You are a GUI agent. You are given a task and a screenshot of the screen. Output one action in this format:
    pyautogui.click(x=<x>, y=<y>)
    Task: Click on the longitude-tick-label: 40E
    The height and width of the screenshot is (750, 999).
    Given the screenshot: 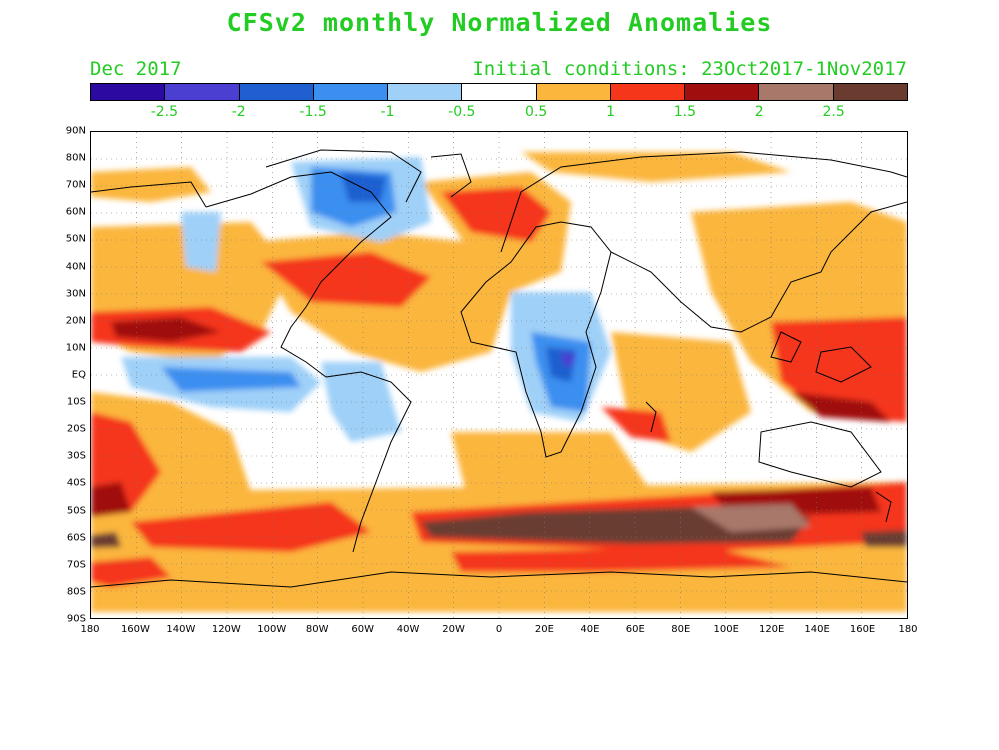 What is the action you would take?
    pyautogui.click(x=590, y=629)
    